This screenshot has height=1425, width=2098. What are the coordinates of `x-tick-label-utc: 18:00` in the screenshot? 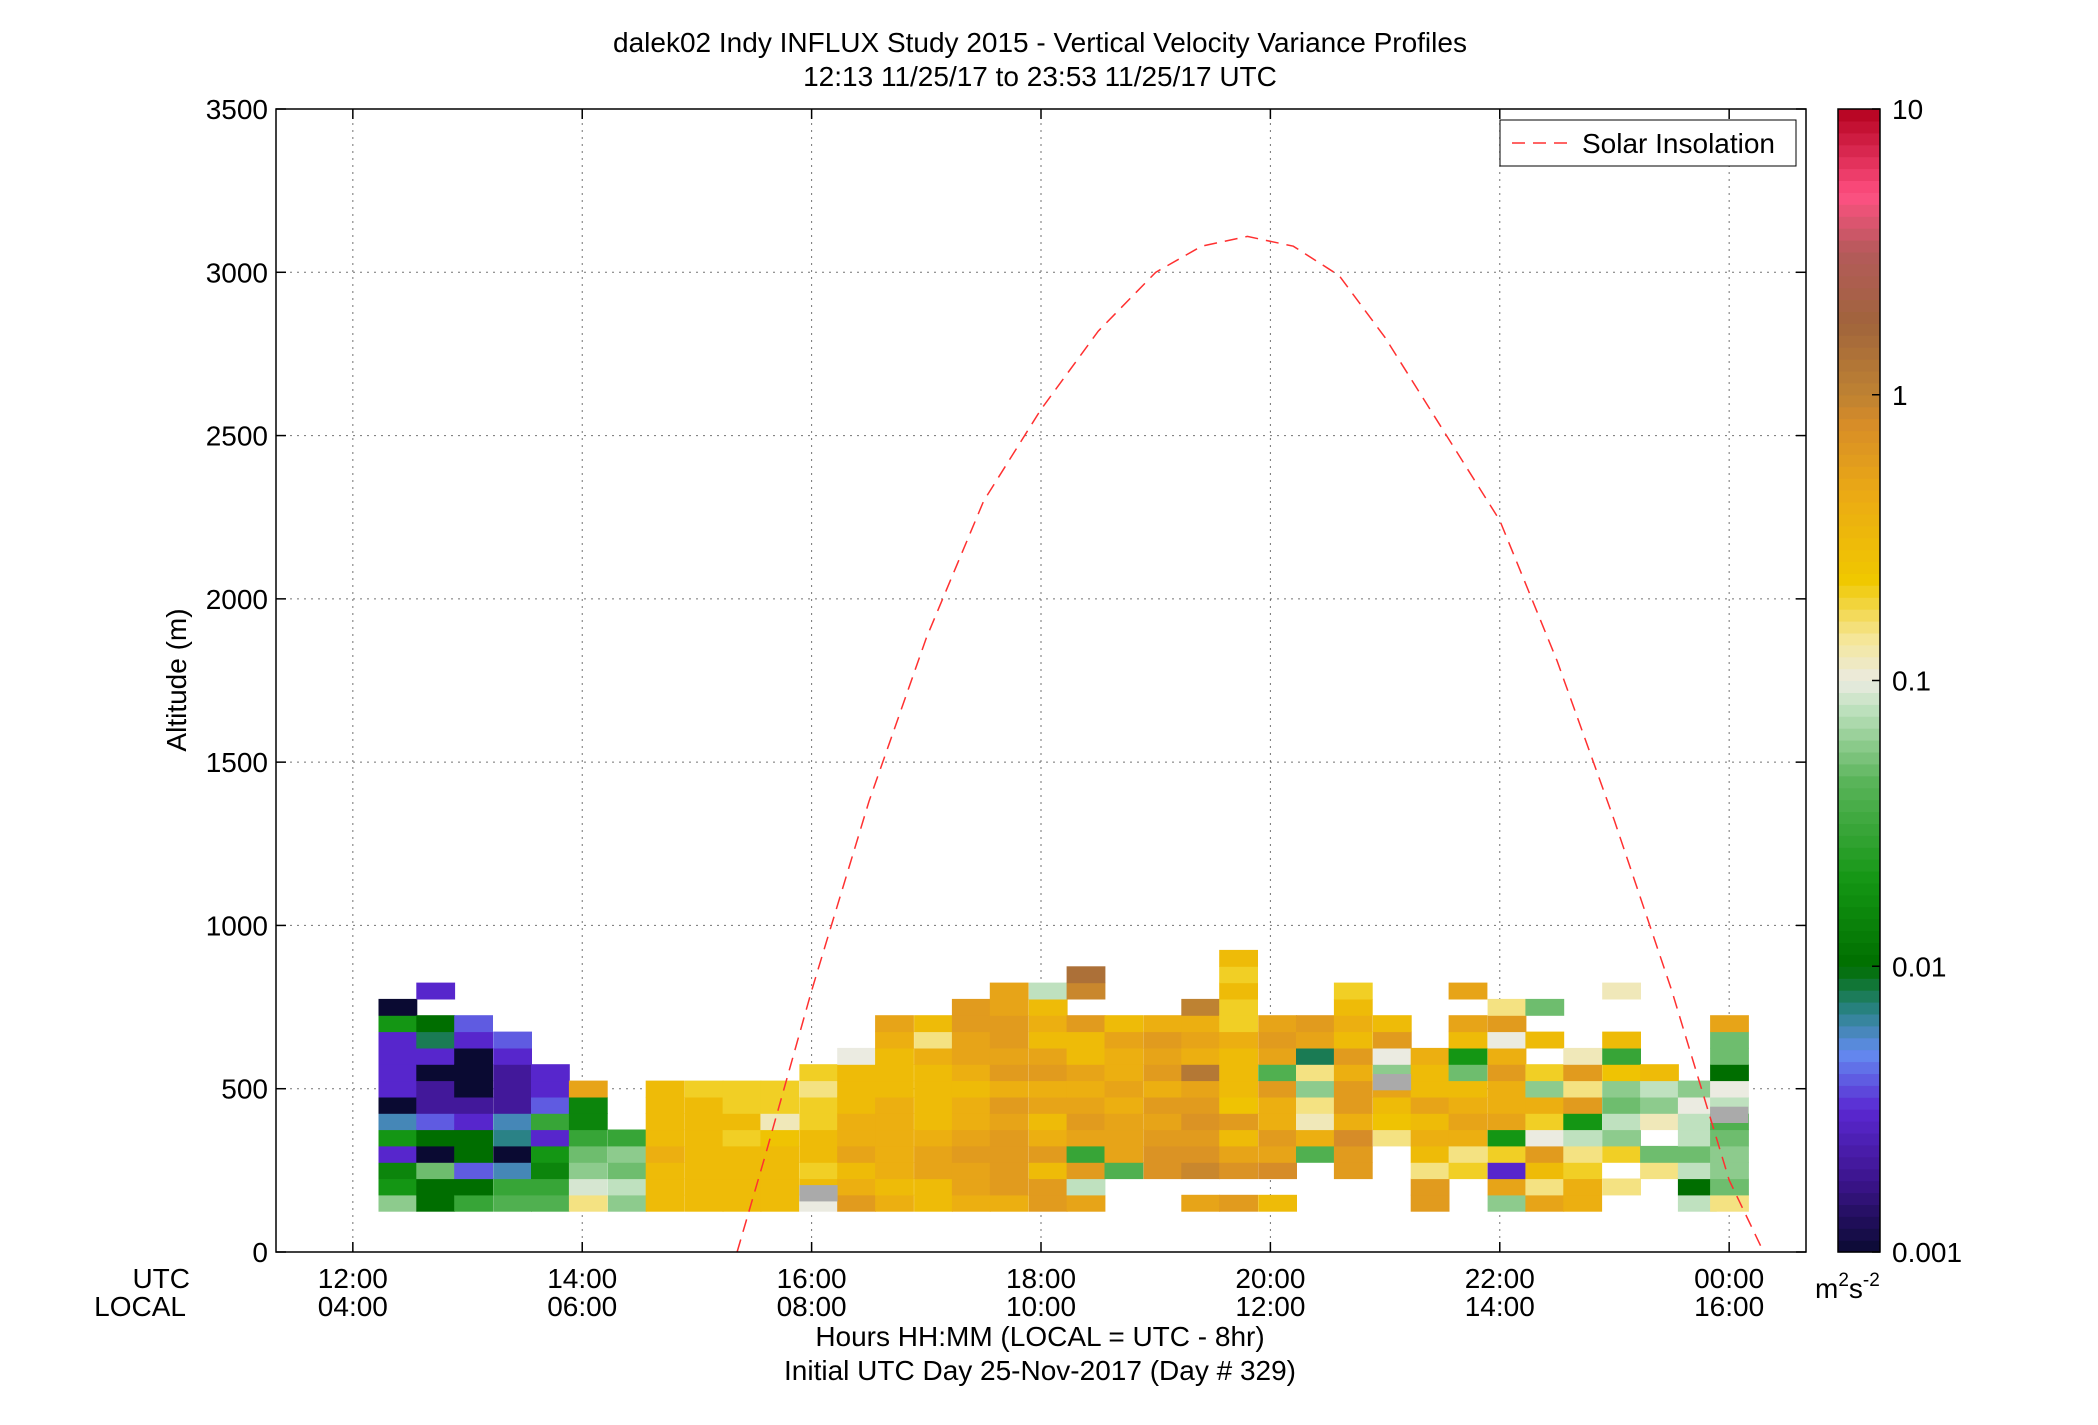 It's located at (1041, 1278).